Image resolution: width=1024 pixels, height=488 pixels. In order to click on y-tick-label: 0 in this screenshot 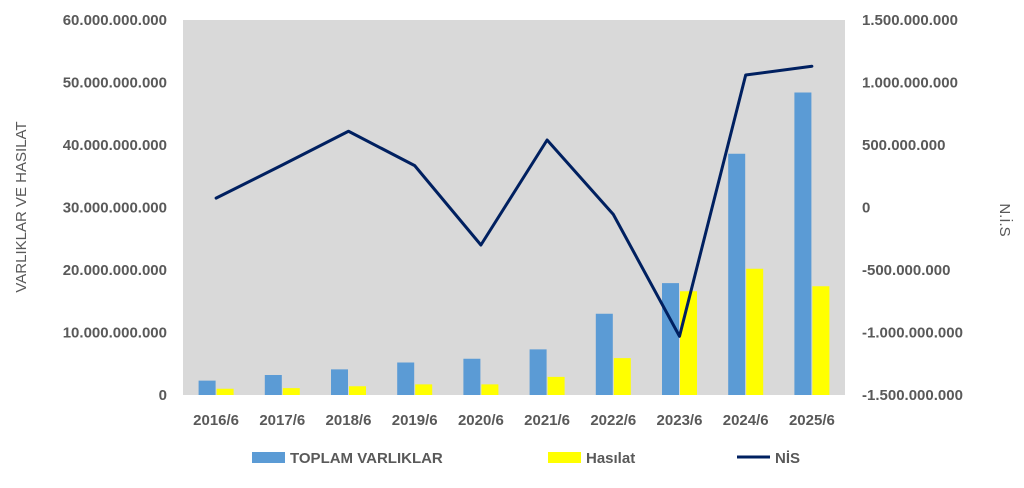, I will do `click(163, 395)`.